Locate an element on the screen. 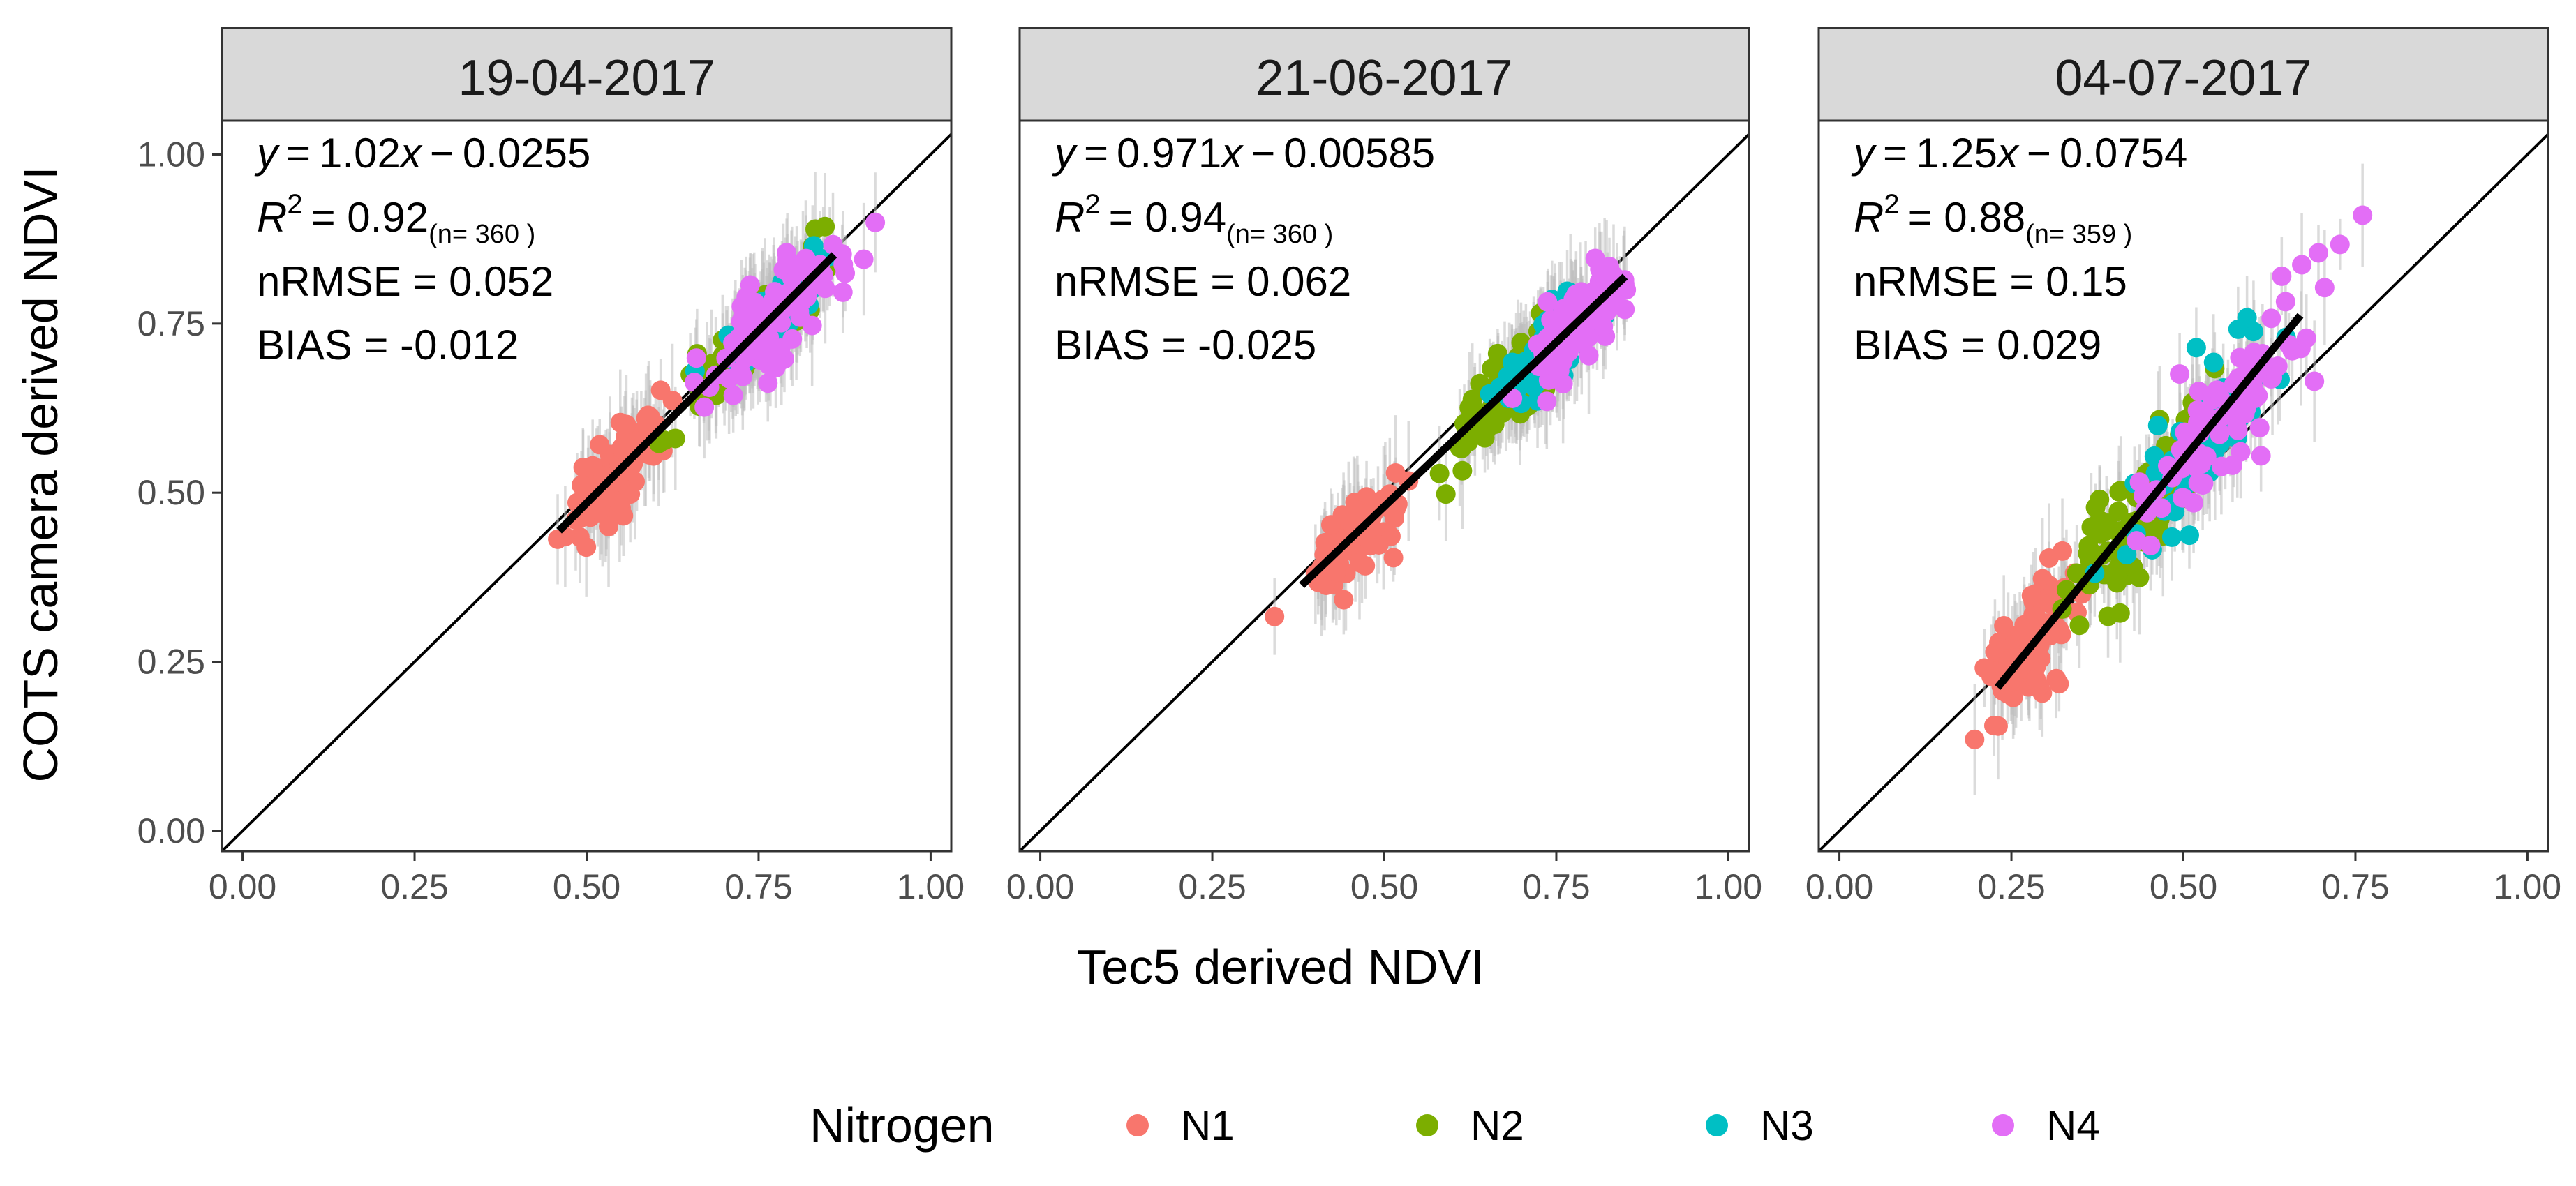 The image size is (2576, 1186). x-tick-label: 1.00 is located at coordinates (1728, 886).